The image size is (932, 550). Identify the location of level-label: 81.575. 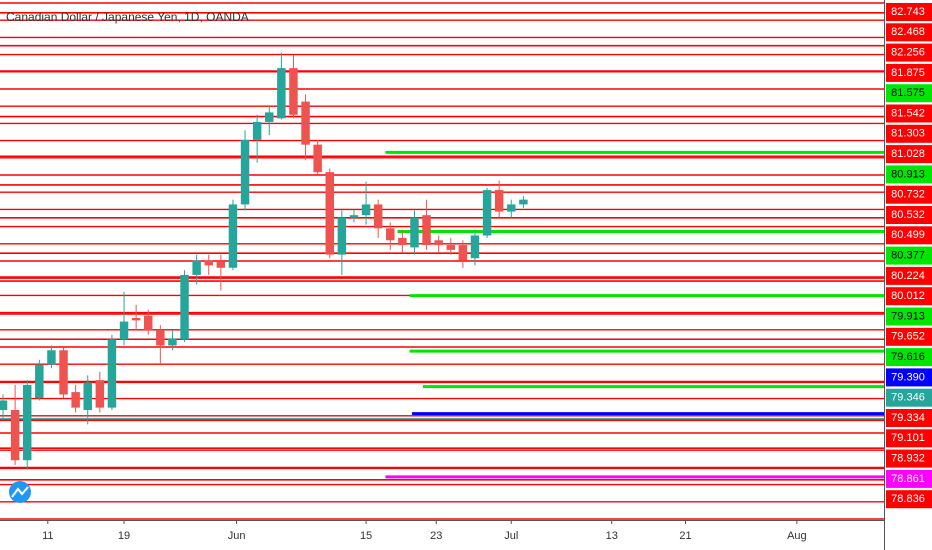
(908, 93).